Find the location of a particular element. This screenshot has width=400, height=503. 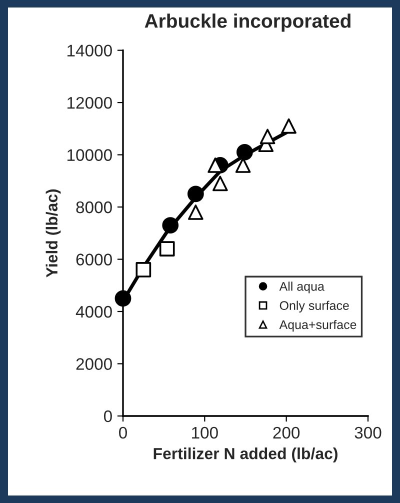

legend-label: Aqua+surface is located at coordinates (317, 326).